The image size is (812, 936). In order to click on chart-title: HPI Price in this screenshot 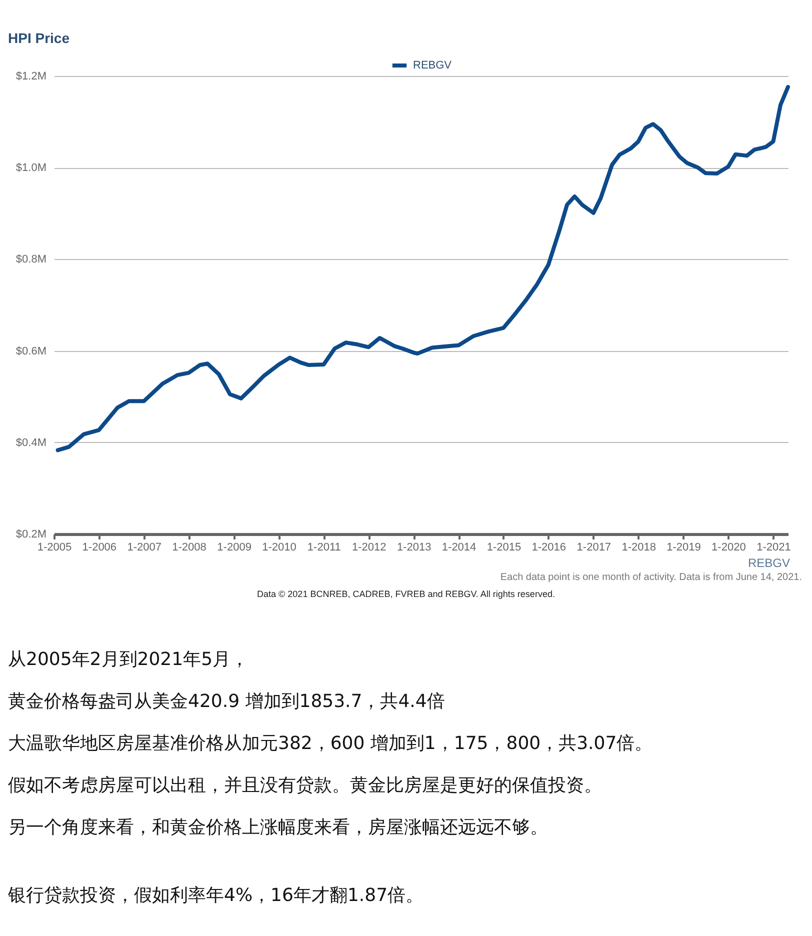, I will do `click(39, 38)`.